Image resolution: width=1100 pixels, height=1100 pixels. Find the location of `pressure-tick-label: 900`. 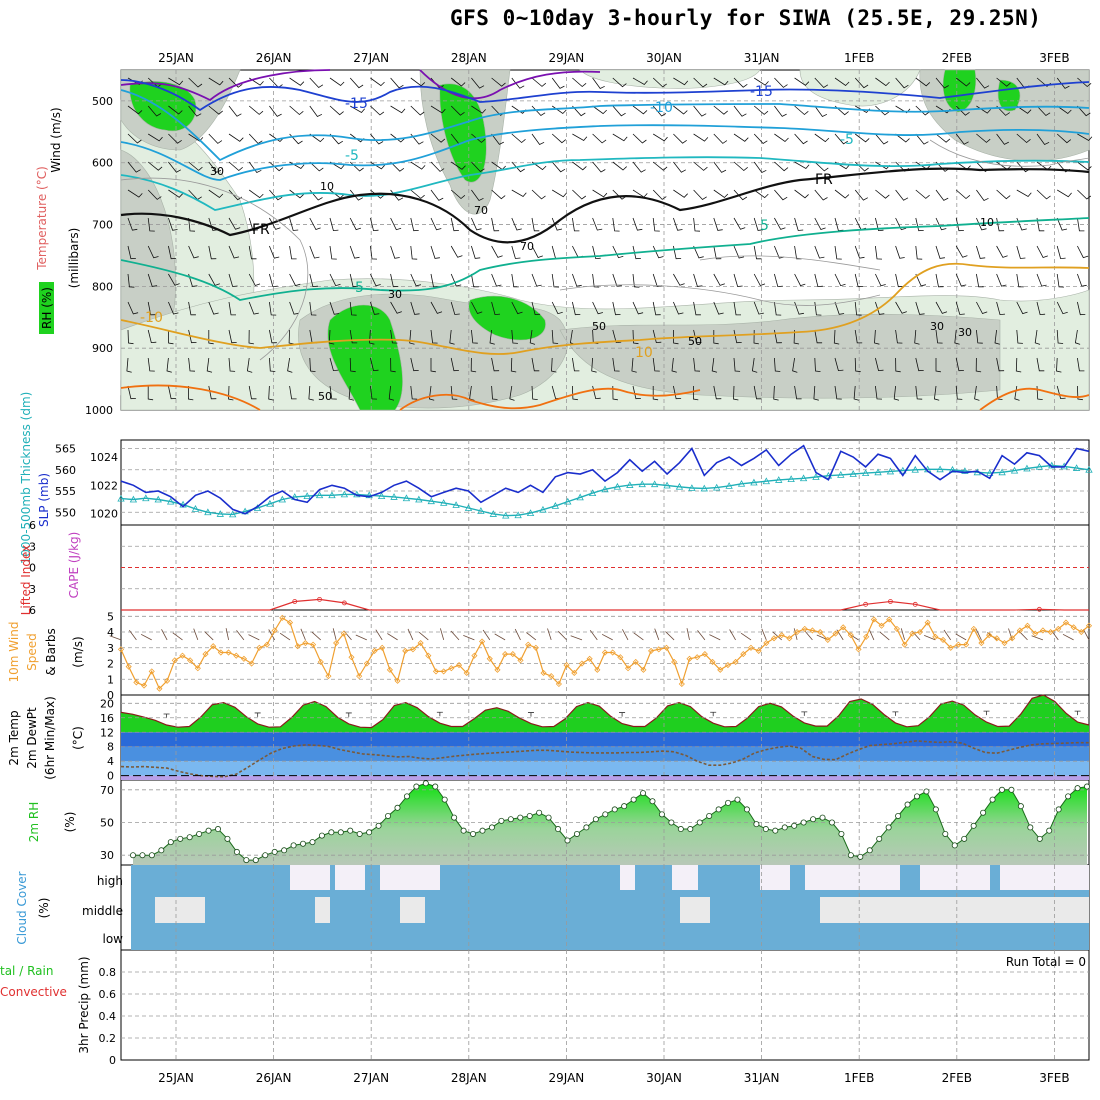

pressure-tick-label: 900 is located at coordinates (102, 348).